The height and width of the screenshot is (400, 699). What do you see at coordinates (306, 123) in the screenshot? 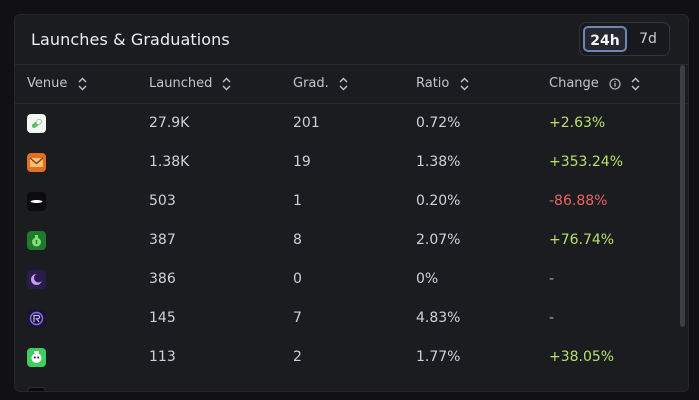
I see `grad-cell: 201` at bounding box center [306, 123].